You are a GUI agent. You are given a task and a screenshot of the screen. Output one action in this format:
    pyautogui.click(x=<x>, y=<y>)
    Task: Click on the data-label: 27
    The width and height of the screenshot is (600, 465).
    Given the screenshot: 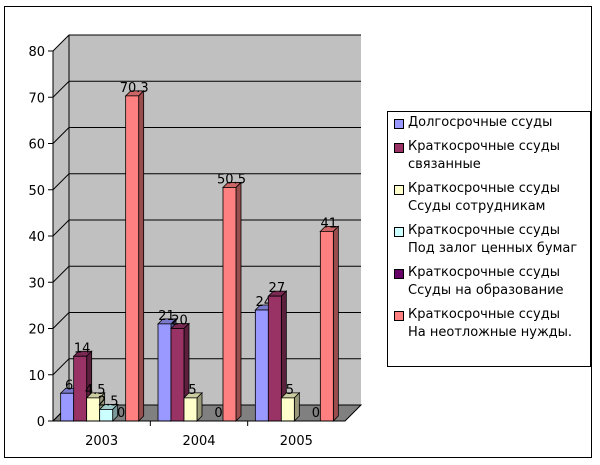 What is the action you would take?
    pyautogui.click(x=277, y=288)
    